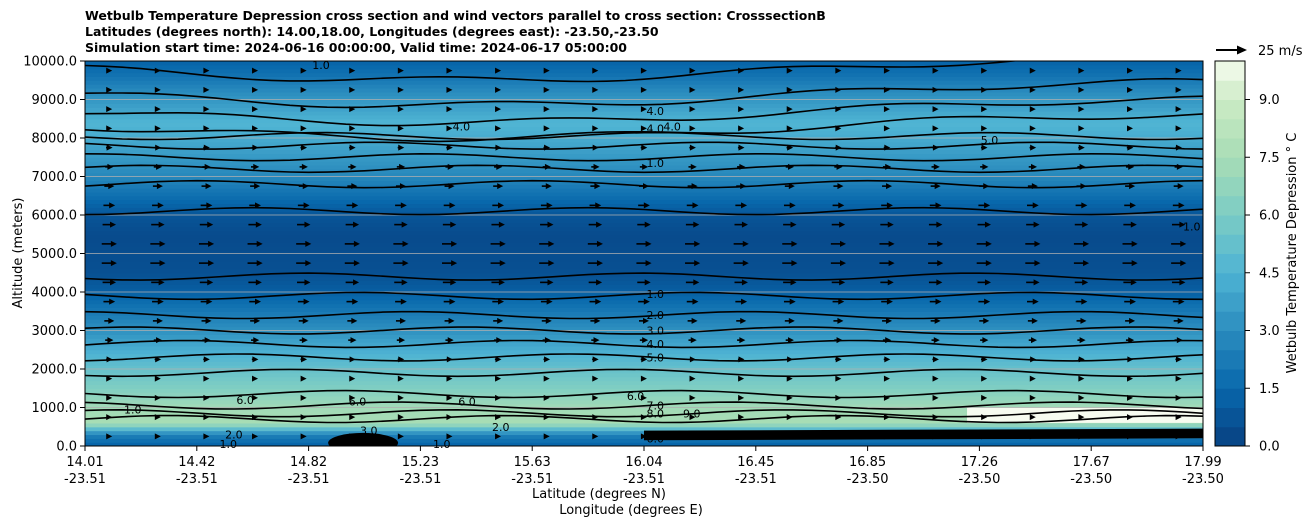 This screenshot has width=1312, height=526. Describe the element at coordinates (1280, 51) in the screenshot. I see `quiver-key-label: 25 m/s` at that location.